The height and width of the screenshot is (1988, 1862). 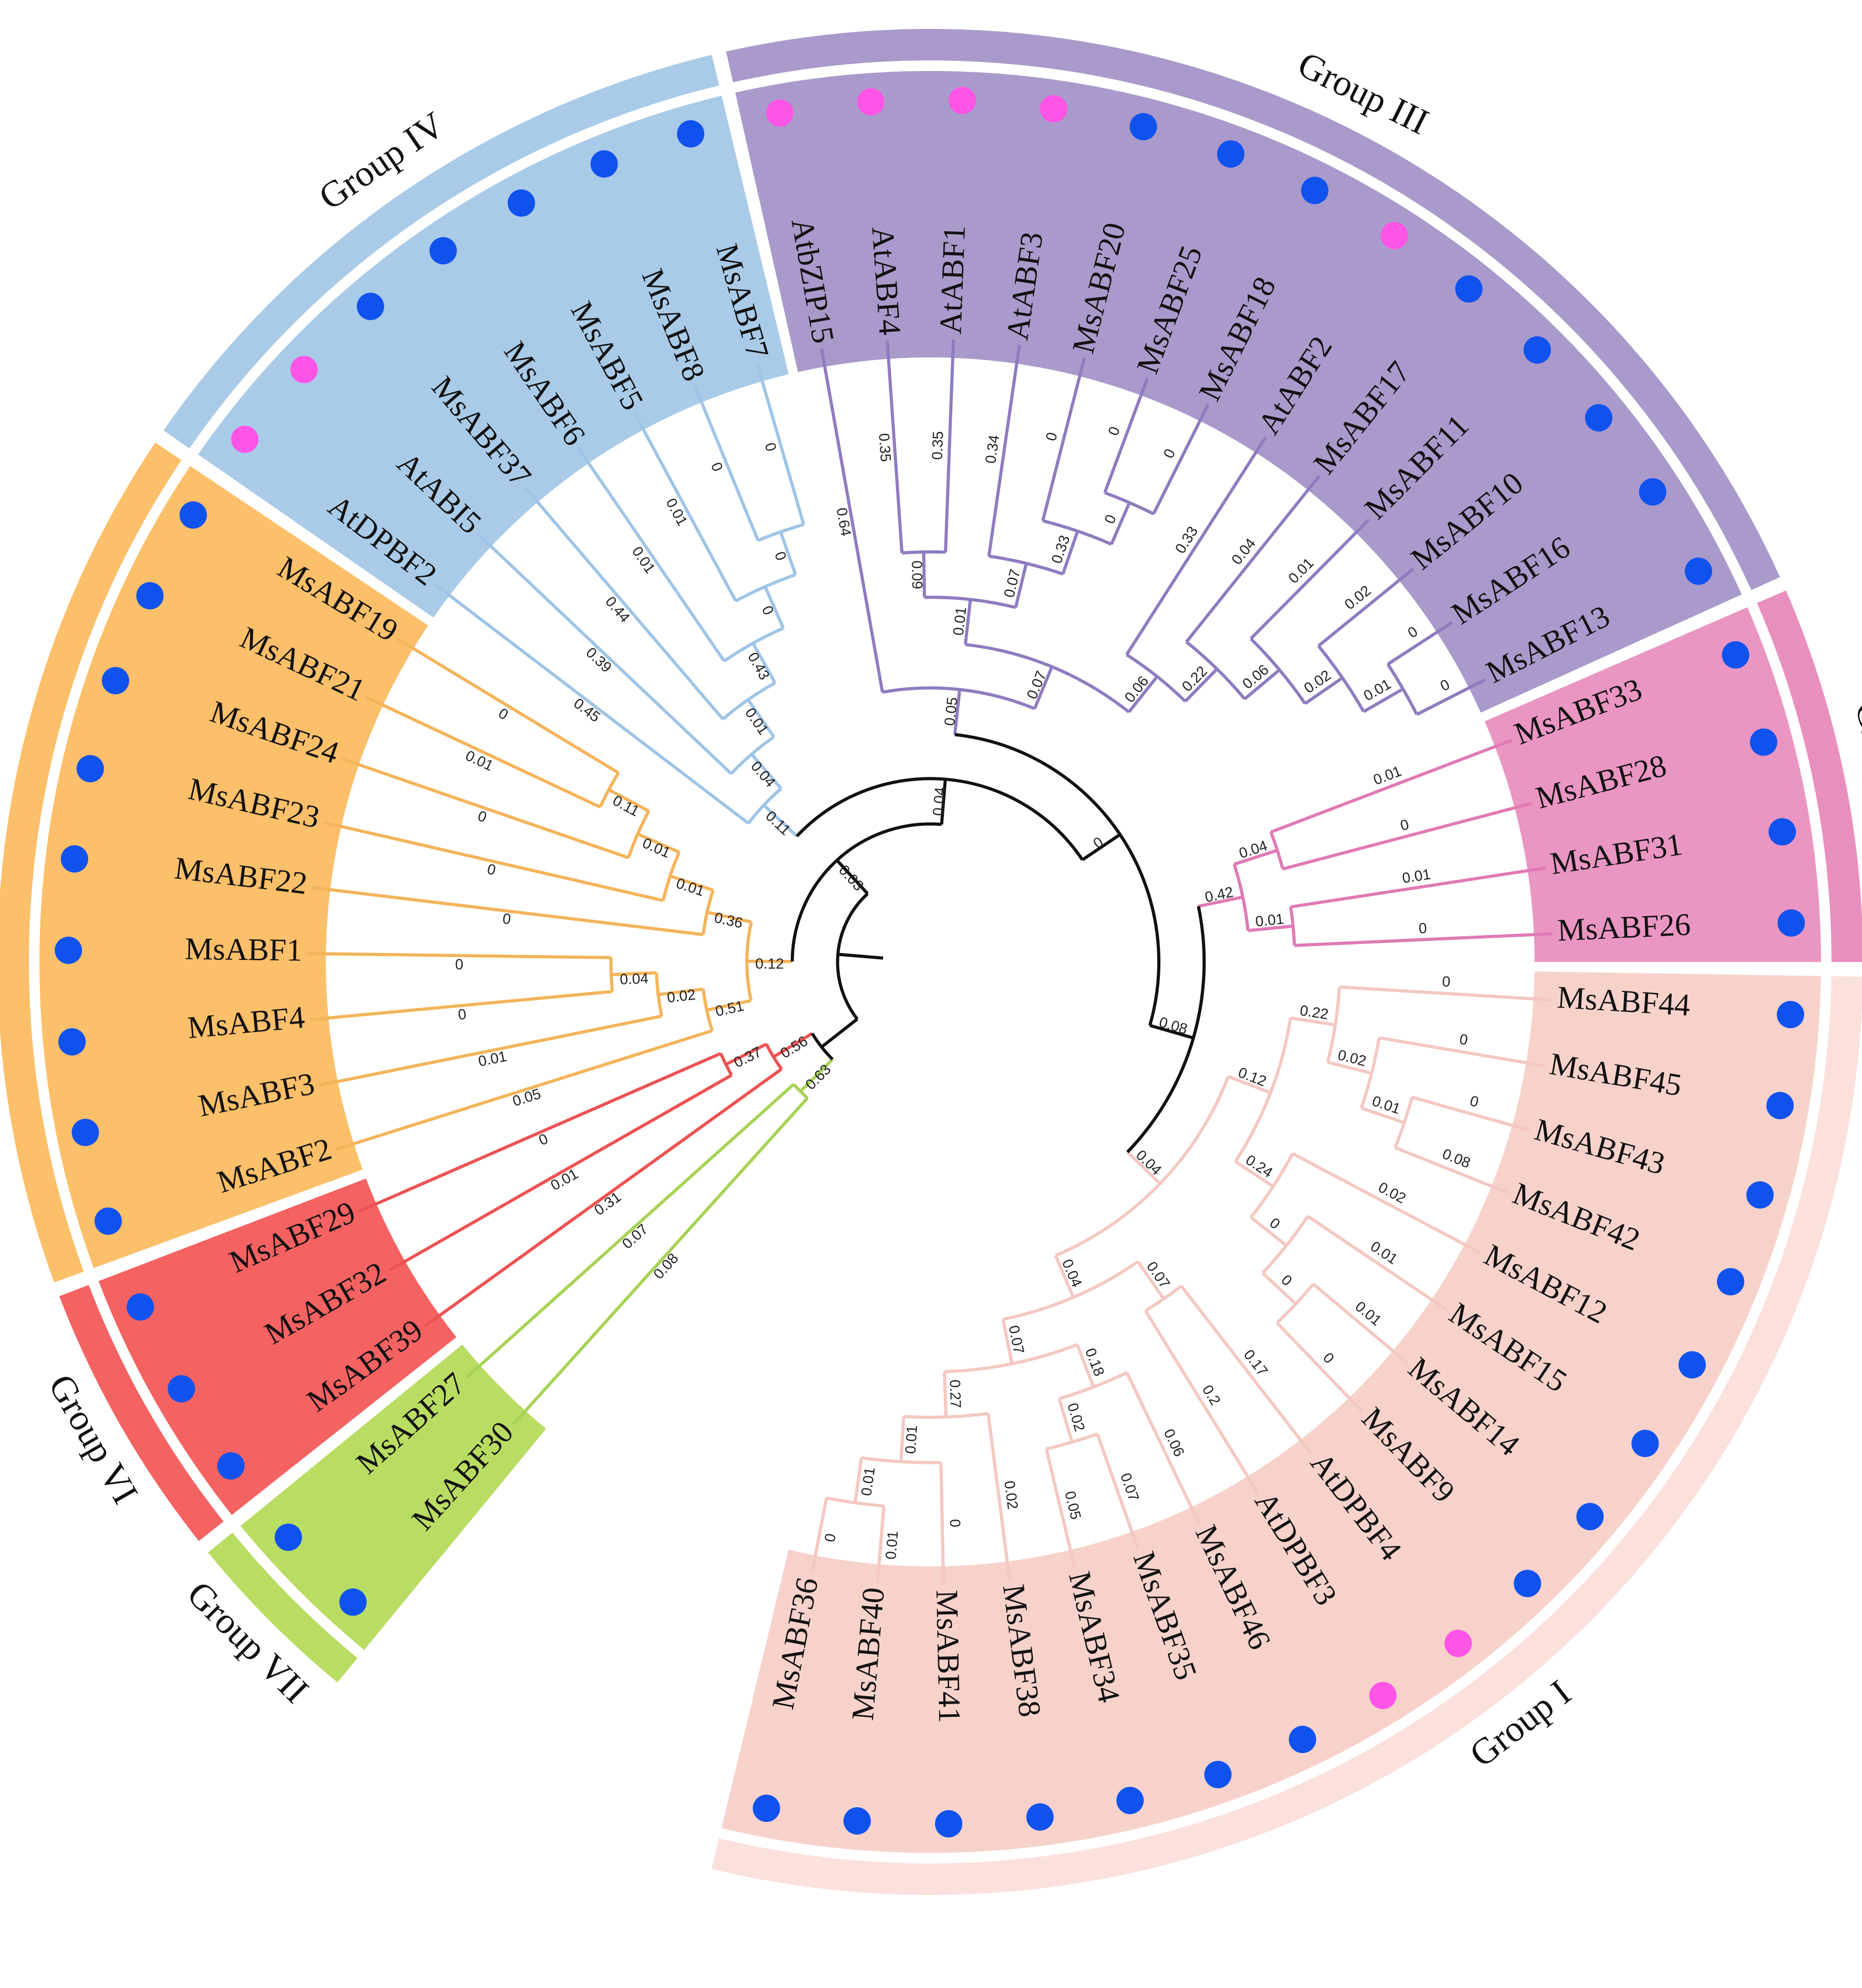 What do you see at coordinates (1446, 981) in the screenshot?
I see `branch-length-70: 0` at bounding box center [1446, 981].